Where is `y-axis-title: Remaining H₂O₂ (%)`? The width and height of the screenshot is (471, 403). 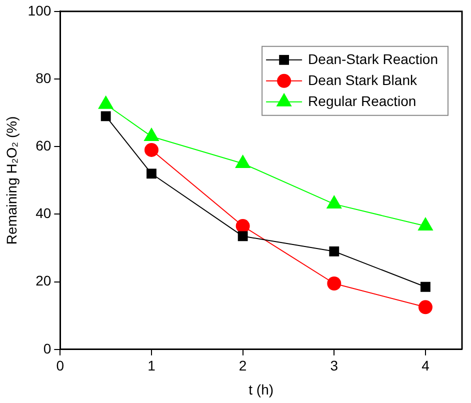 y-axis-title: Remaining H₂O₂ (%) is located at coordinates (11, 180).